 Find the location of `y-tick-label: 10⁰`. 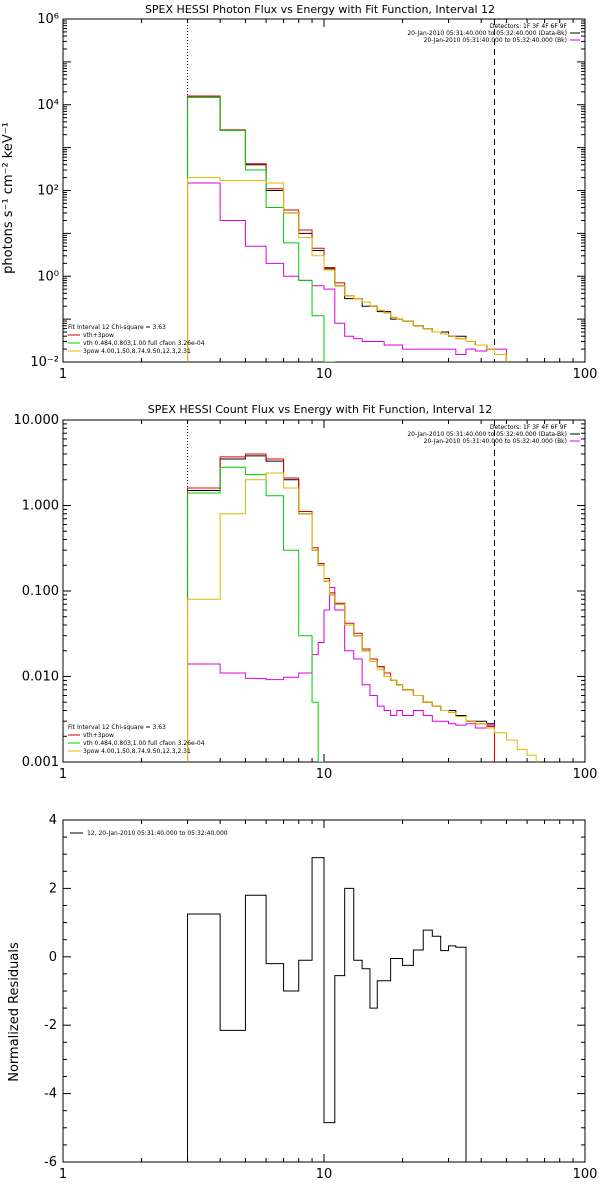

y-tick-label: 10⁰ is located at coordinates (48, 276).